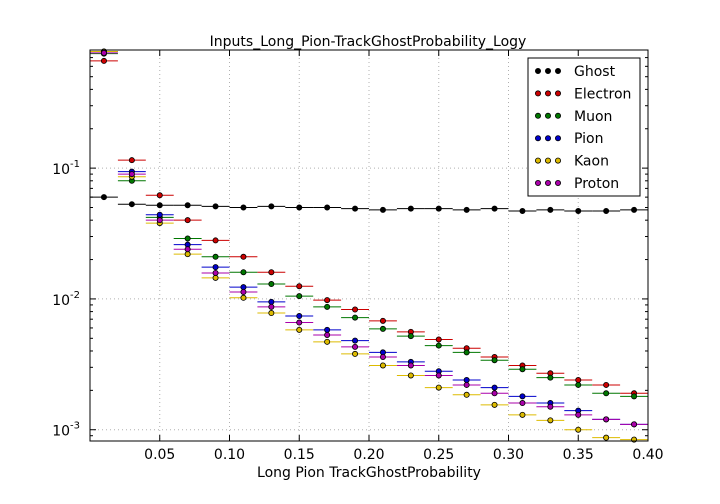 This screenshot has width=720, height=504. I want to click on y-tick-label-exponent: -2, so click(75, 295).